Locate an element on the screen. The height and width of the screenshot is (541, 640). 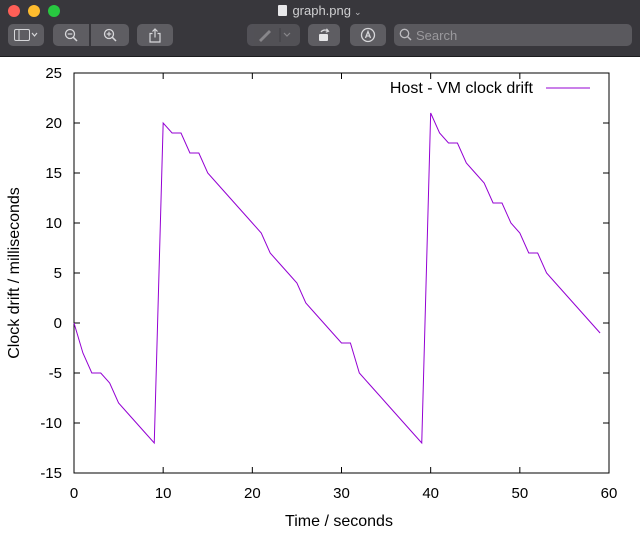
zoom-window-button is located at coordinates (54, 11).